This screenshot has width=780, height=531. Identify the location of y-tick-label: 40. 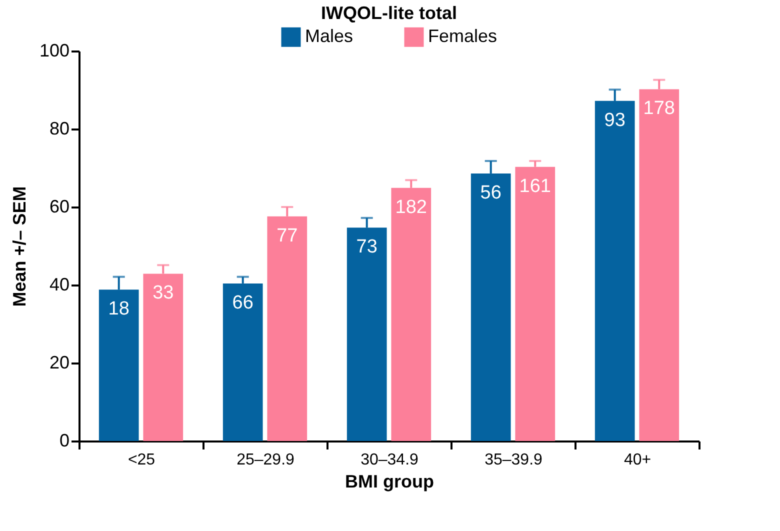
(59, 284).